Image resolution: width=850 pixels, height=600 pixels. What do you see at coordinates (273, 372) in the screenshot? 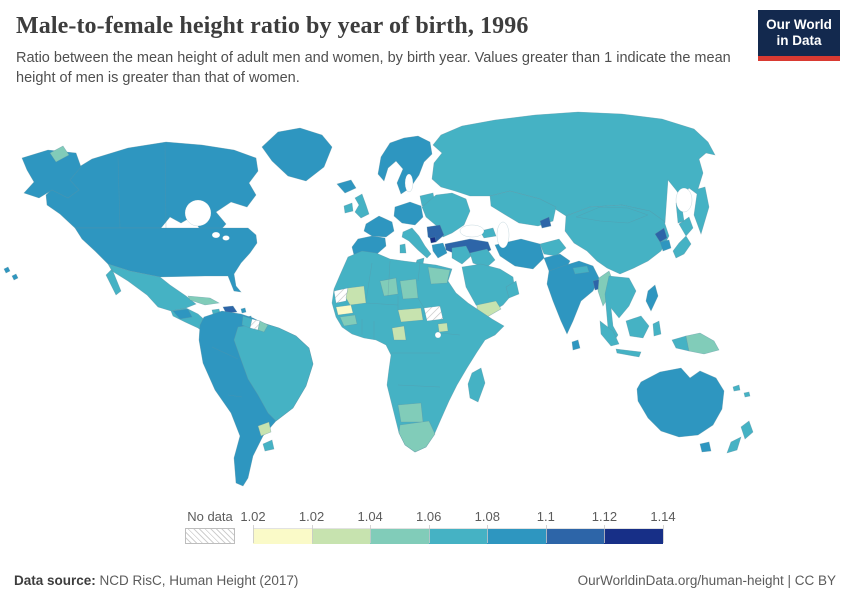
I see `country-brazil` at bounding box center [273, 372].